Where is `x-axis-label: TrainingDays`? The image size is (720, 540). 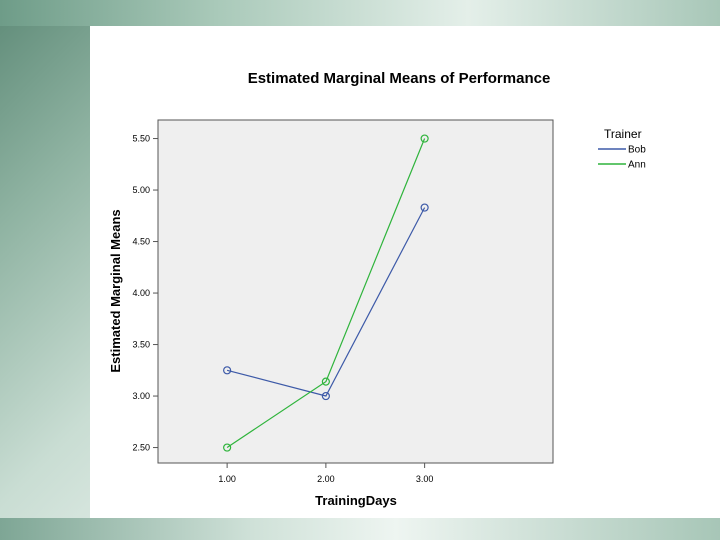 x-axis-label: TrainingDays is located at coordinates (356, 500).